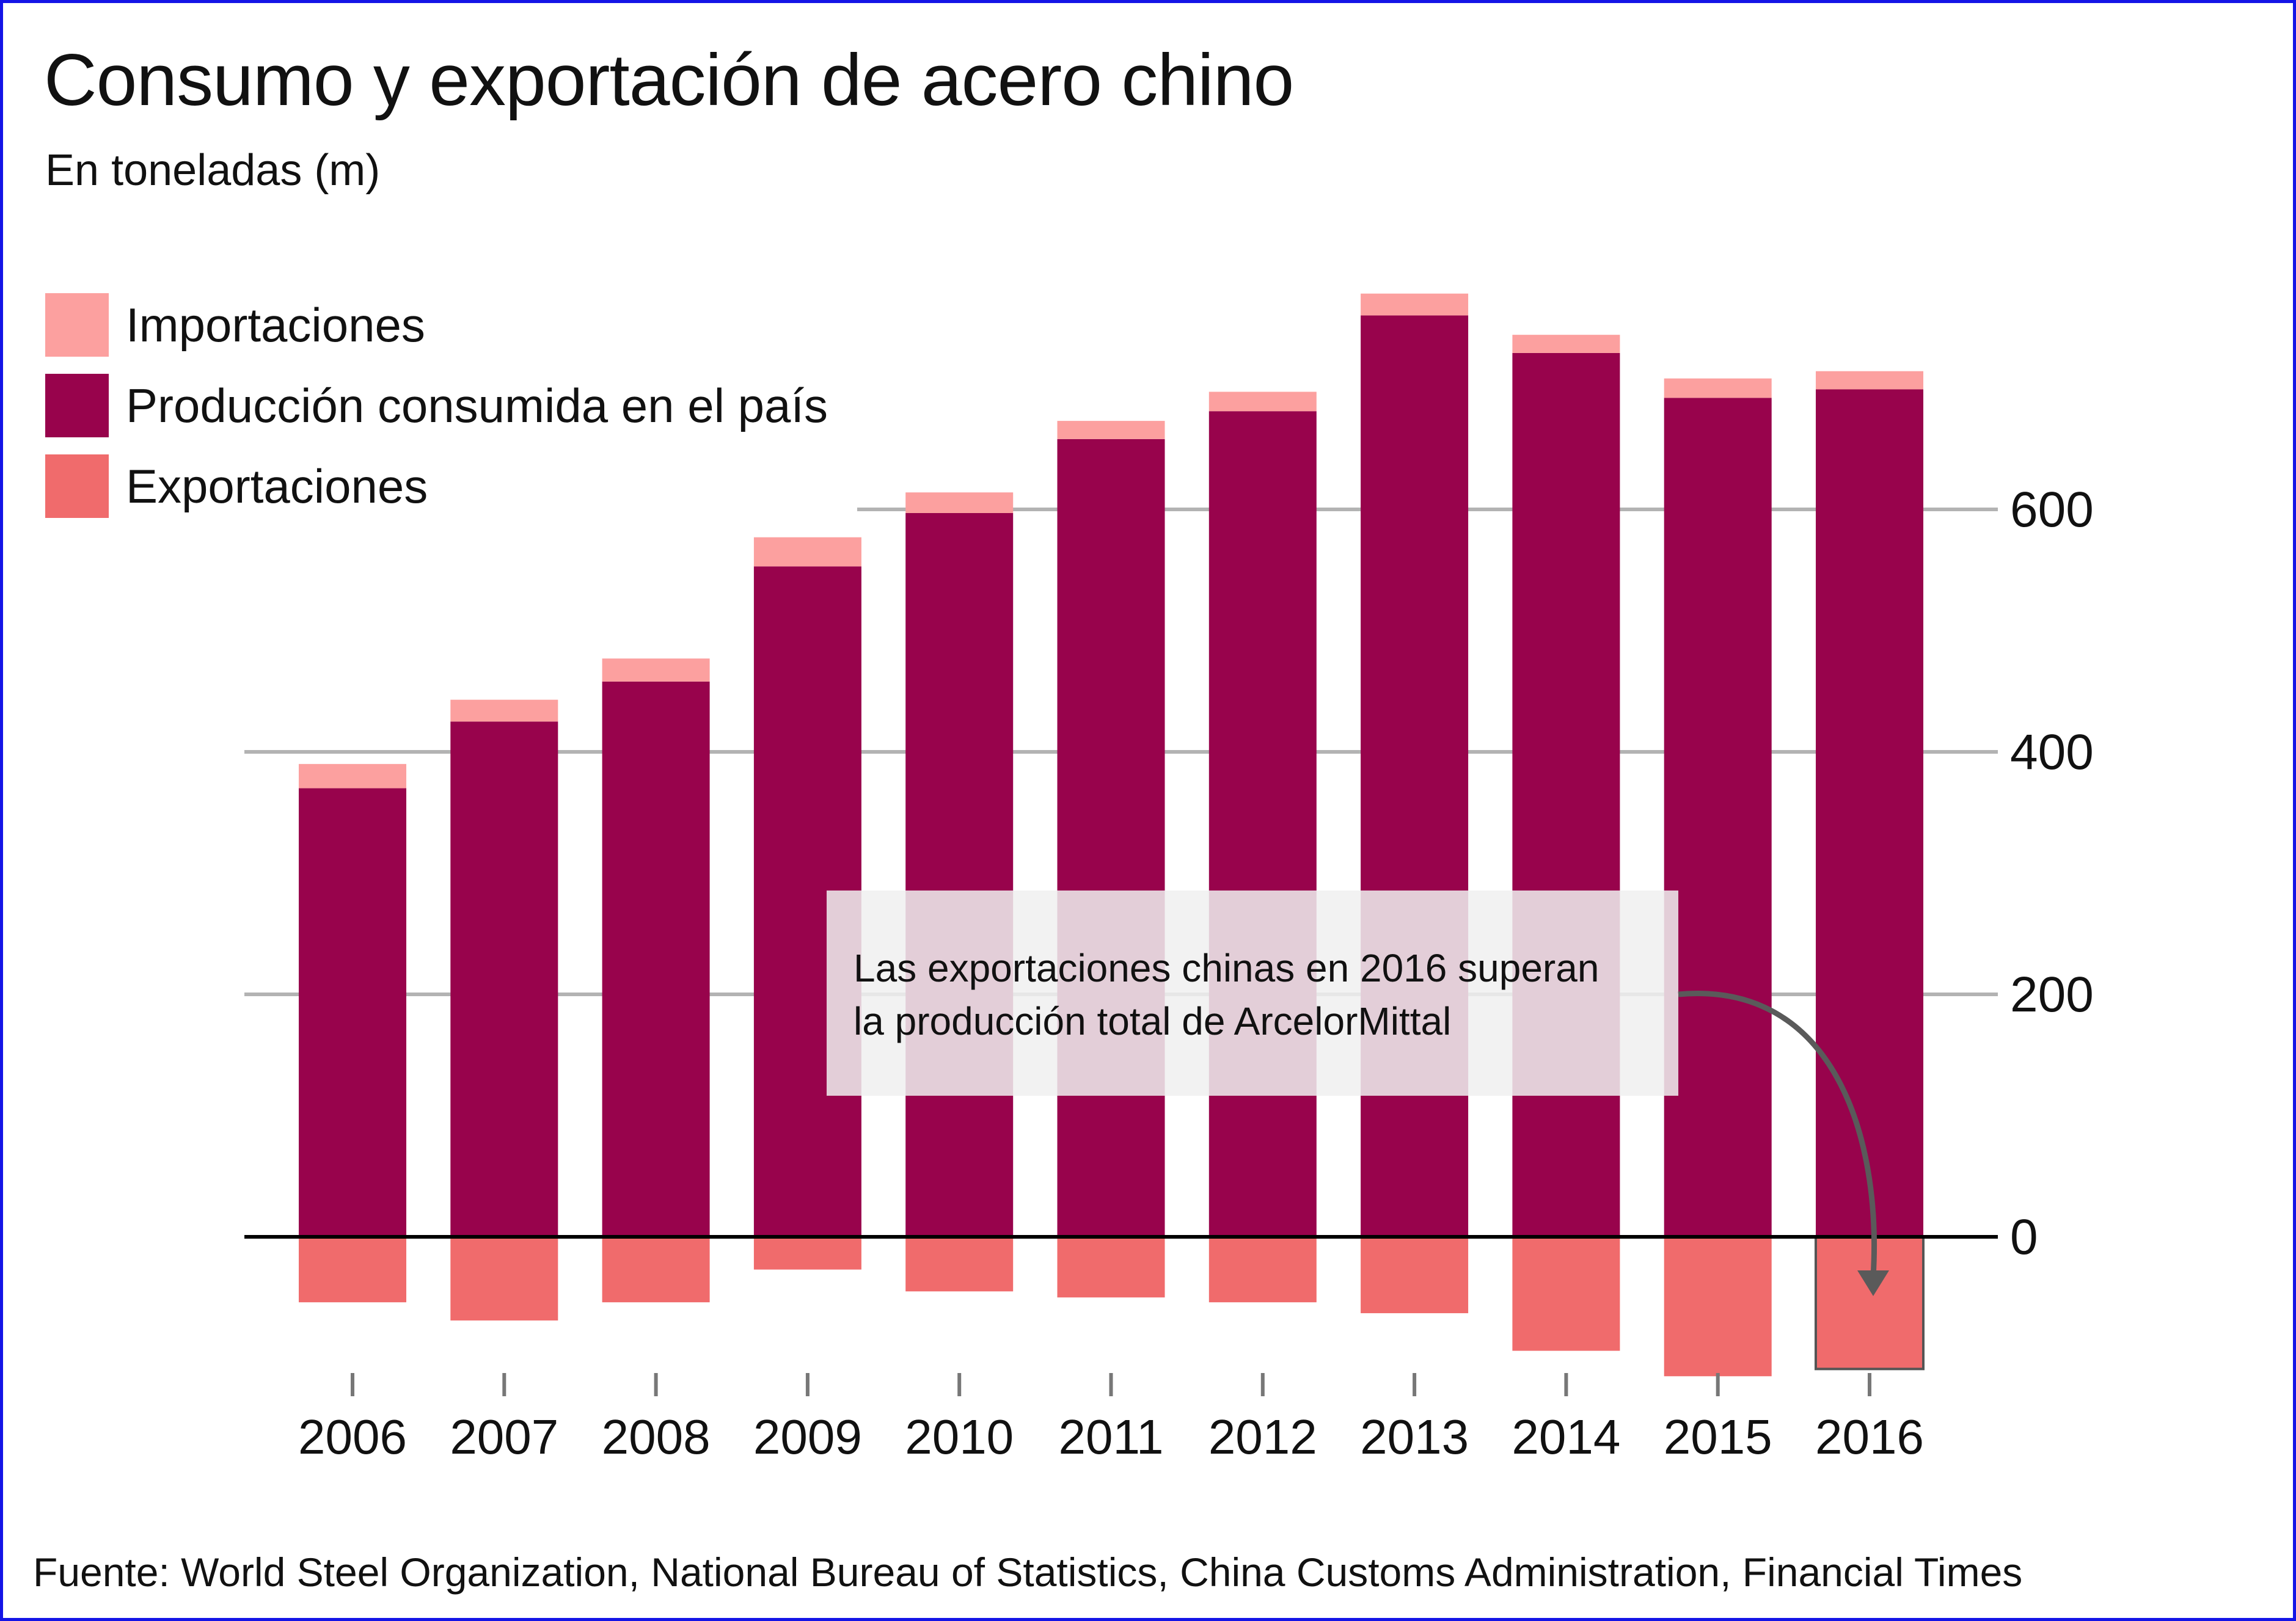 This screenshot has height=1621, width=2296. Describe the element at coordinates (1873, 1283) in the screenshot. I see `annotation-arrow-head` at that location.